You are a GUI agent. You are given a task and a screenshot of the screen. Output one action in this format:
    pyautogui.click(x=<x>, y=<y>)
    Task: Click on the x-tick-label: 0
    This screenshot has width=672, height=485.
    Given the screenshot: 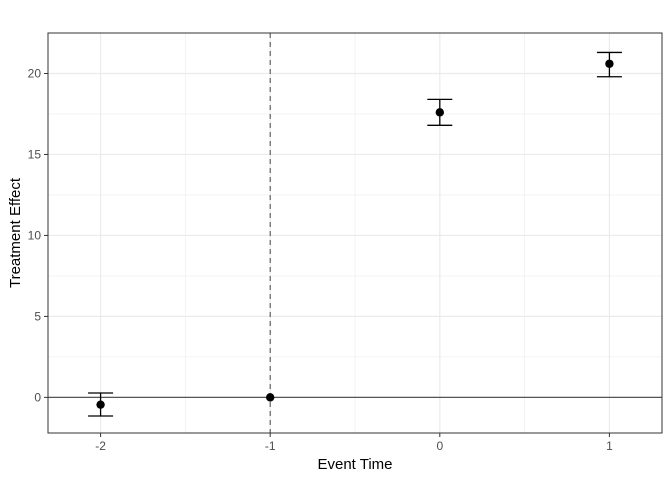 What is the action you would take?
    pyautogui.click(x=439, y=446)
    